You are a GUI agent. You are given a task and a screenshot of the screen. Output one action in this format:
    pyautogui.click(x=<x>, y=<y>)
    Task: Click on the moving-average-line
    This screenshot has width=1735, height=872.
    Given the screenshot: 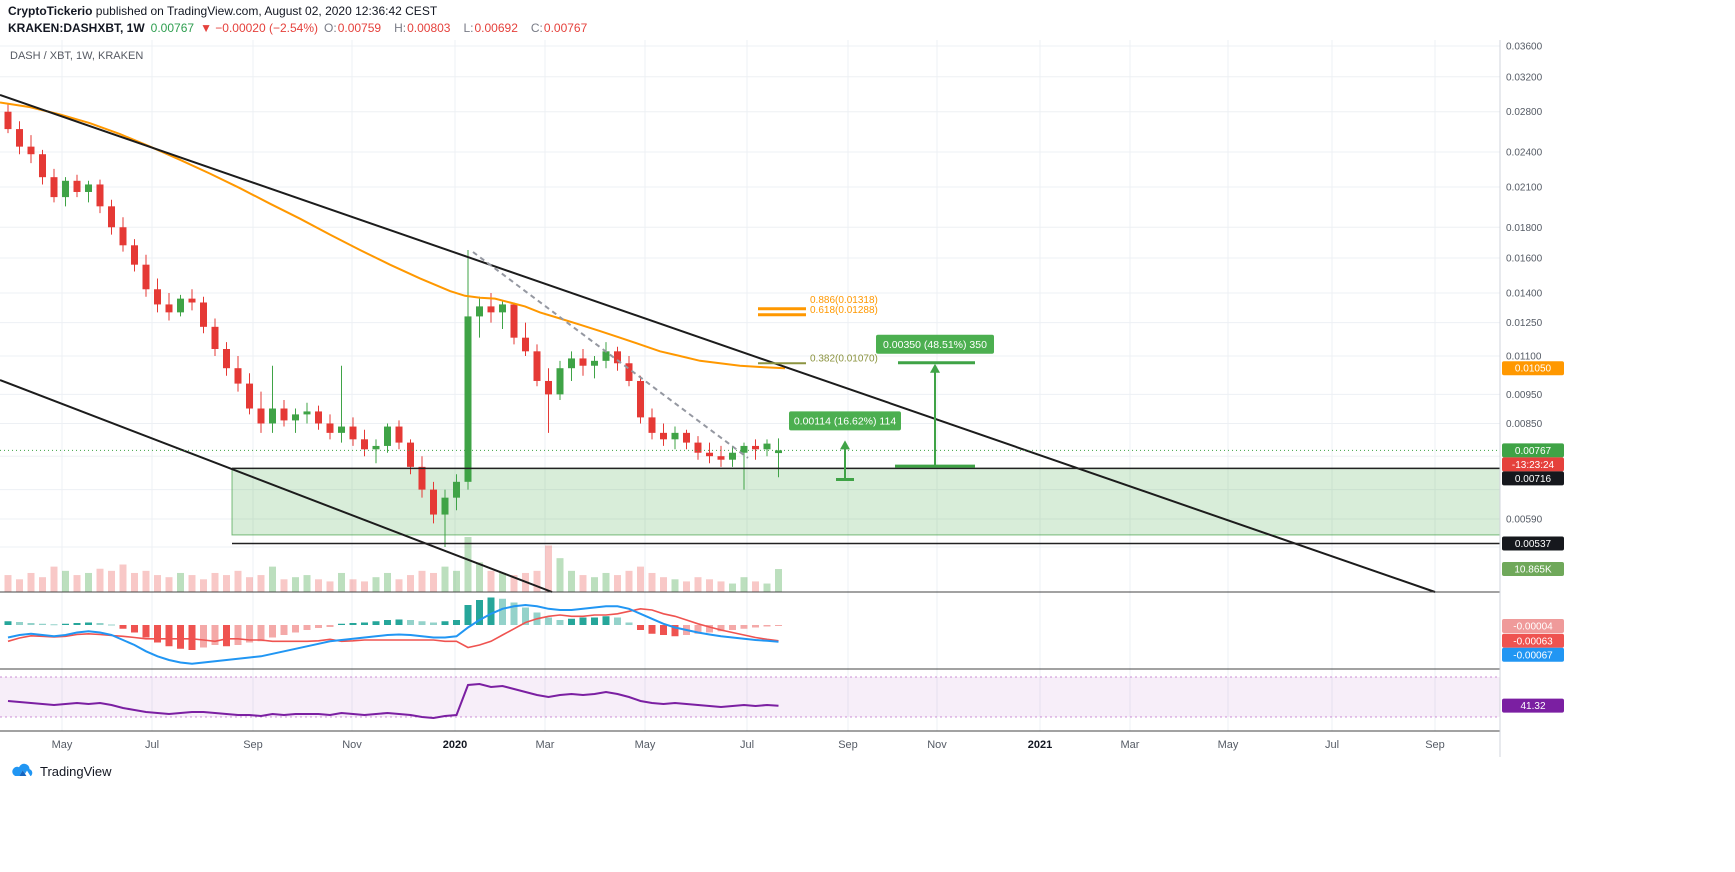 What is the action you would take?
    pyautogui.click(x=393, y=235)
    